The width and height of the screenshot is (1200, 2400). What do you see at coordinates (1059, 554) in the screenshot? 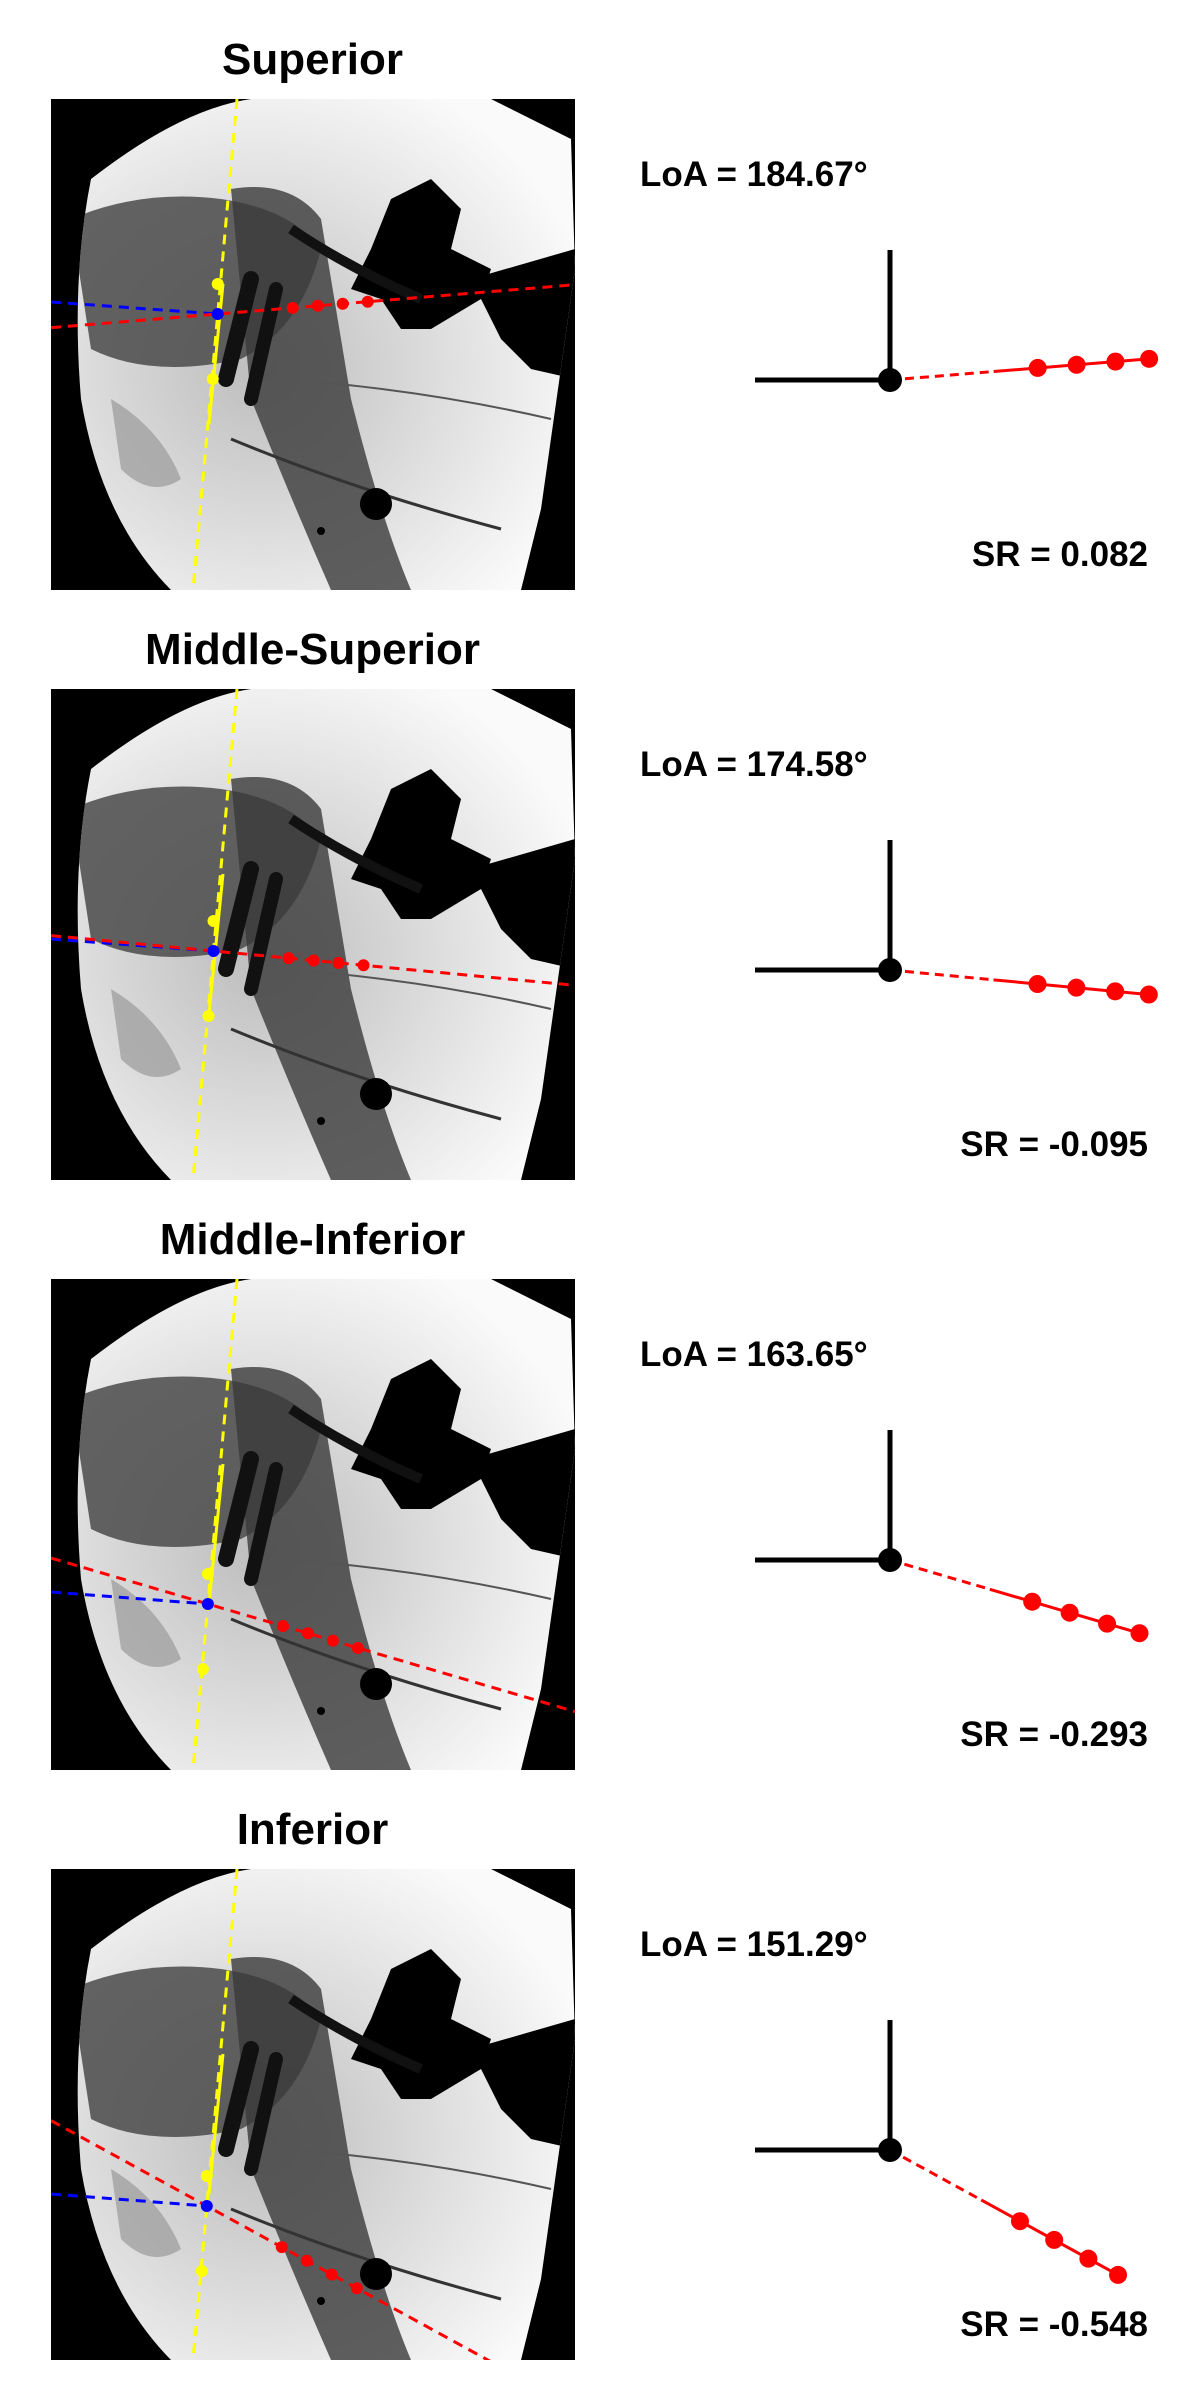
I see `slope-ratio-label: SR = 0.082` at bounding box center [1059, 554].